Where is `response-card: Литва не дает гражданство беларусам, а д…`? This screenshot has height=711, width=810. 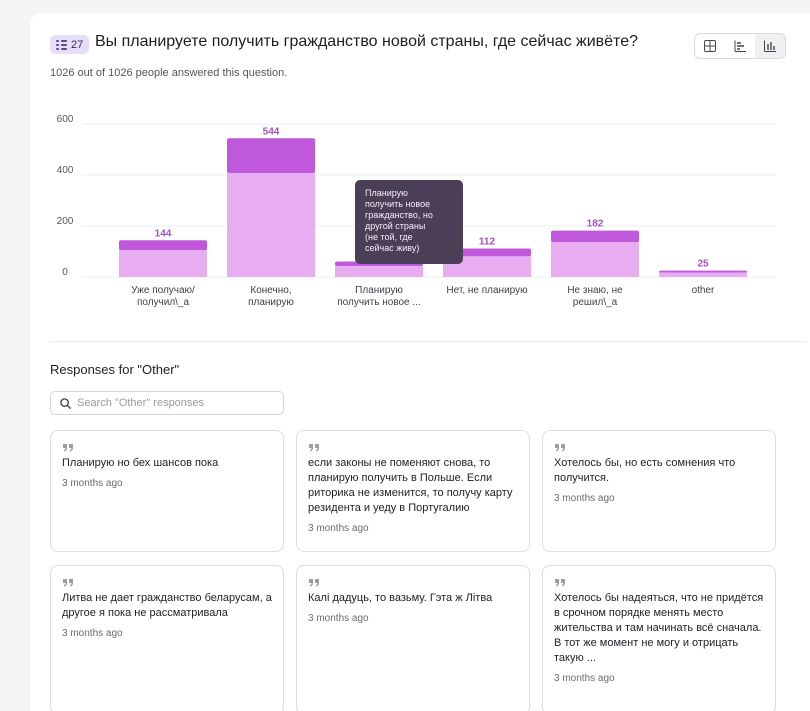
response-card: Литва не дает гражданство беларусам, а д… is located at coordinates (167, 638).